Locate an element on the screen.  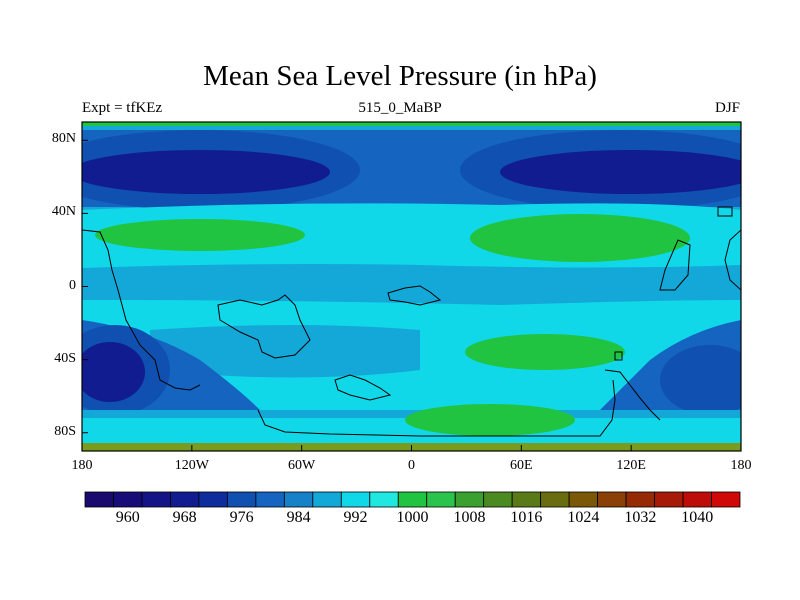
lat-tick-label: 40N is located at coordinates (63, 212).